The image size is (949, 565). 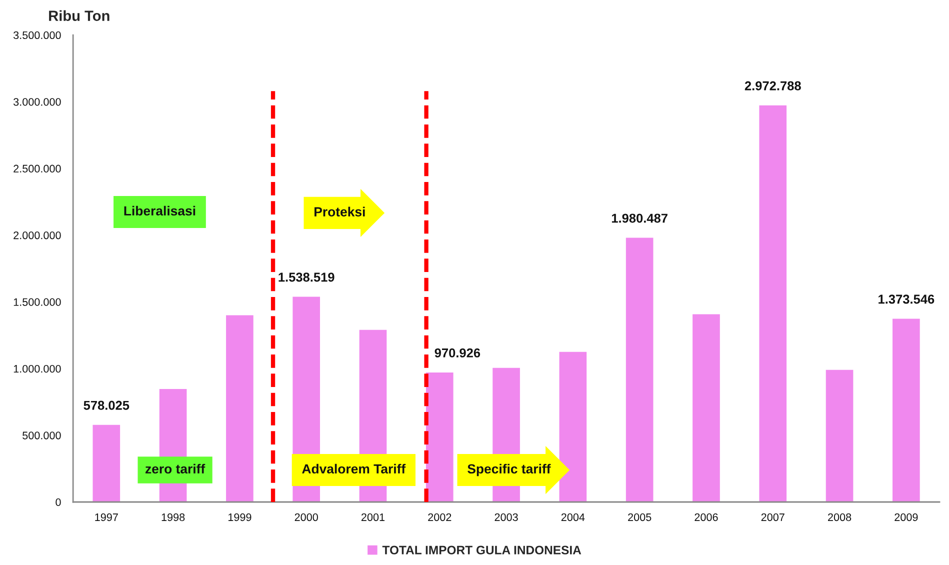 What do you see at coordinates (107, 405) in the screenshot?
I see `data-label: 578.025` at bounding box center [107, 405].